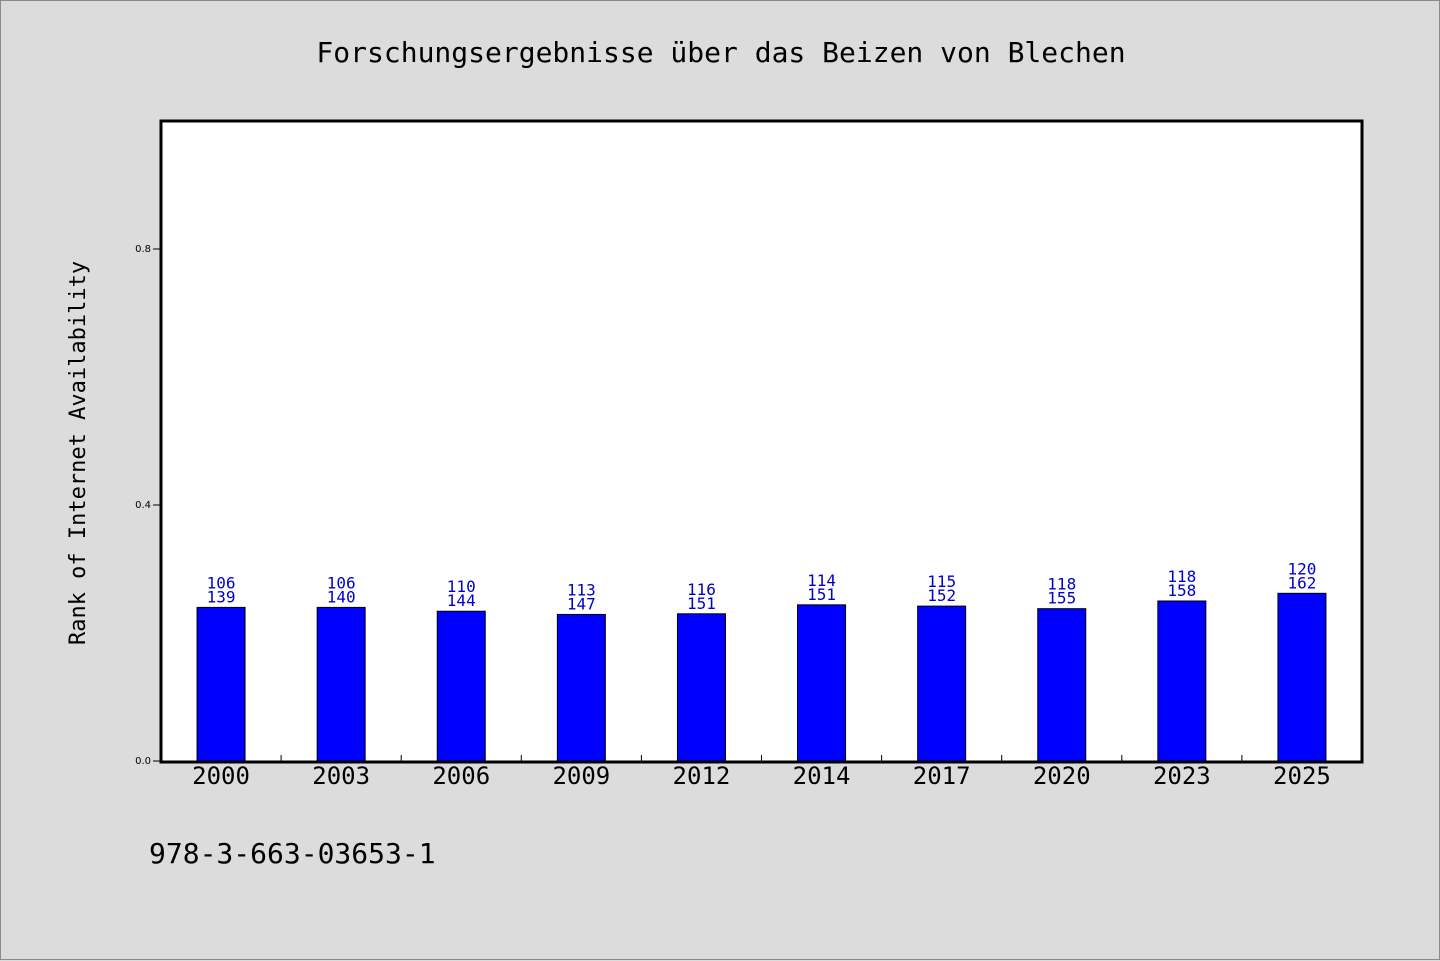 The width and height of the screenshot is (1440, 961). I want to click on bar-2012, so click(701, 687).